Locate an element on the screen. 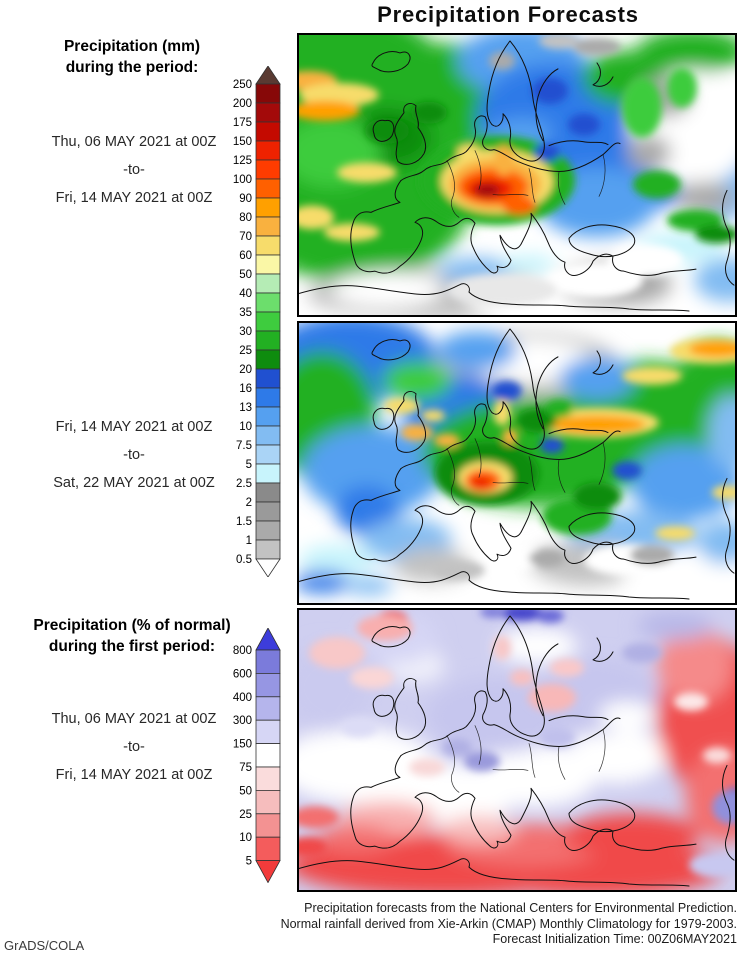 Image resolution: width=742 pixels, height=960 pixels. svg-text: 600 is located at coordinates (242, 674).